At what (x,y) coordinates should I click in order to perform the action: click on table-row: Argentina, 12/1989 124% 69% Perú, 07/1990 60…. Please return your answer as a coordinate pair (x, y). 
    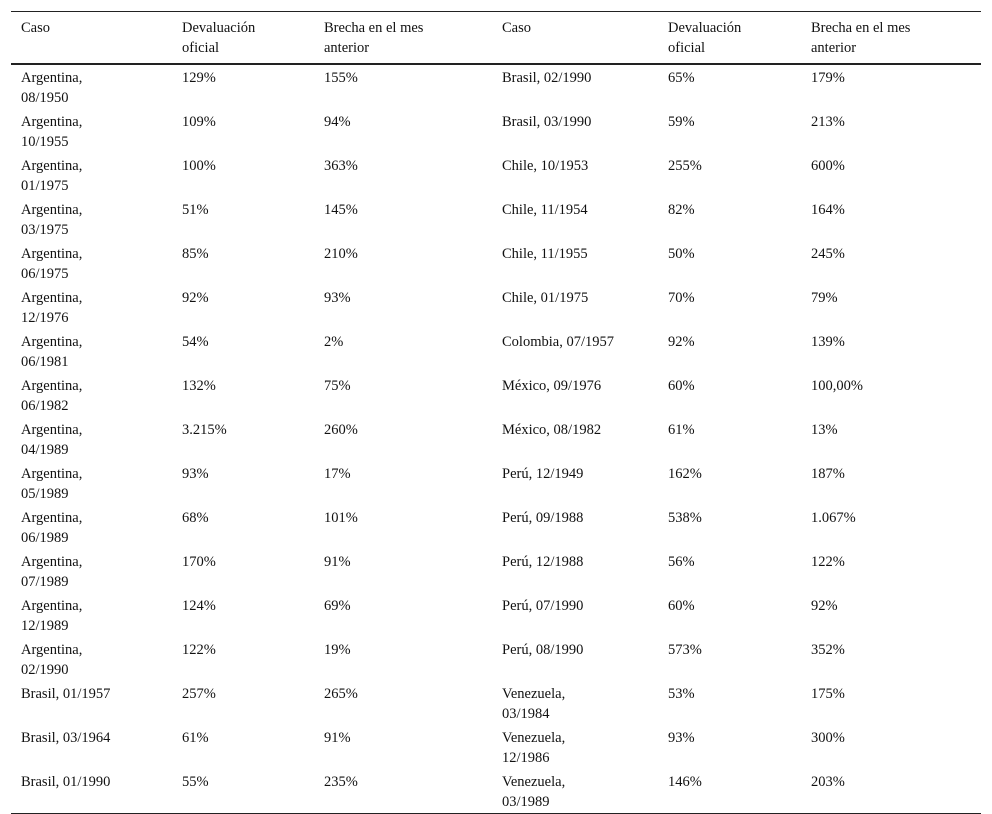
    Looking at the image, I should click on (496, 615).